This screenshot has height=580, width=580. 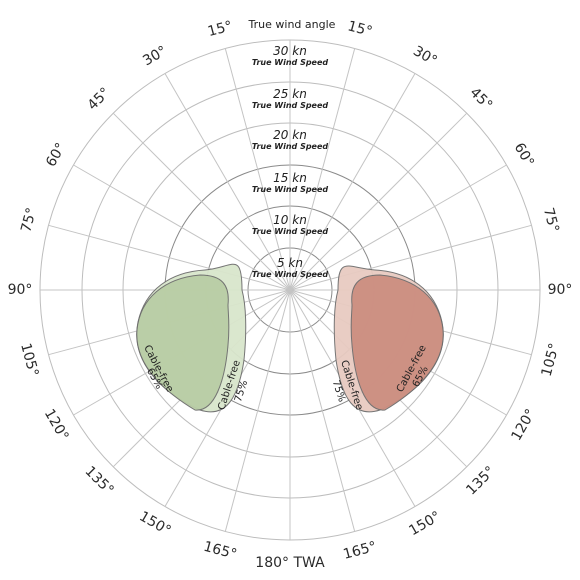 What do you see at coordinates (290, 94) in the screenshot?
I see `speed-25-value: 25 kn` at bounding box center [290, 94].